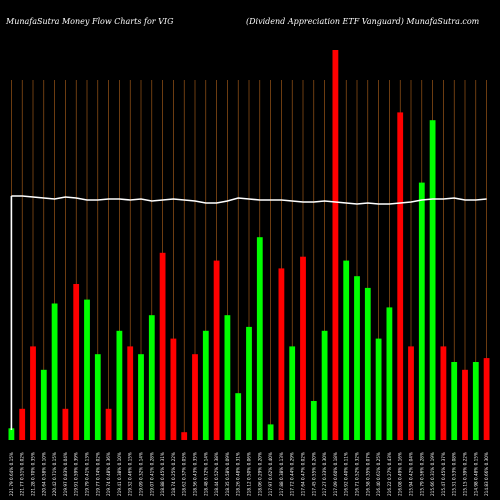 The width and height of the screenshot is (500, 500). Describe the element at coordinates (11, 474) in the screenshot. I see `x-tick-label: 221.79 0.64% 0.15%` at that location.